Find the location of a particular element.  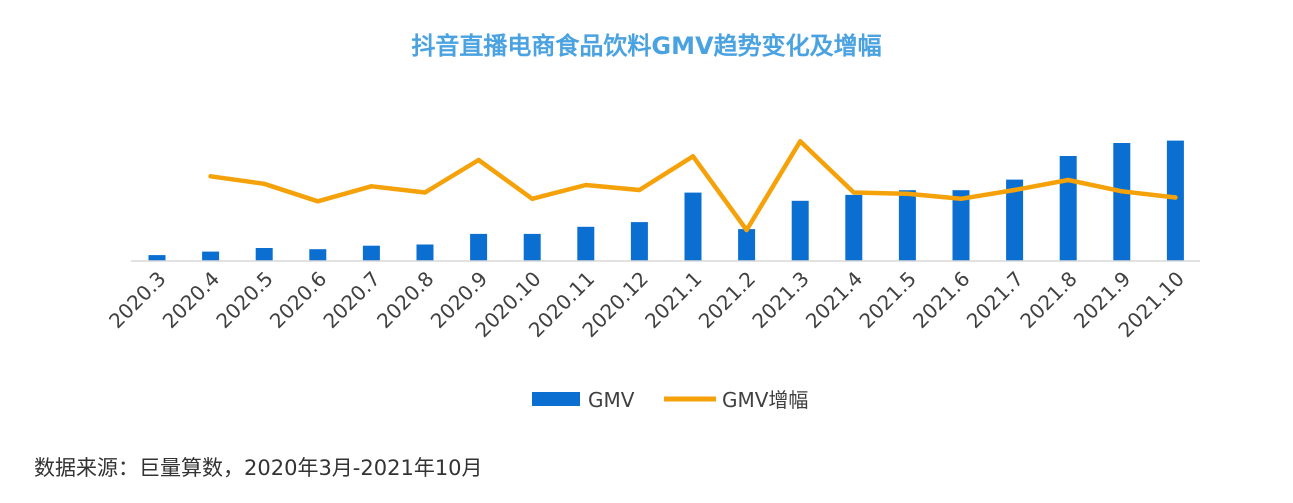

bar-2021.7 is located at coordinates (1015, 220).